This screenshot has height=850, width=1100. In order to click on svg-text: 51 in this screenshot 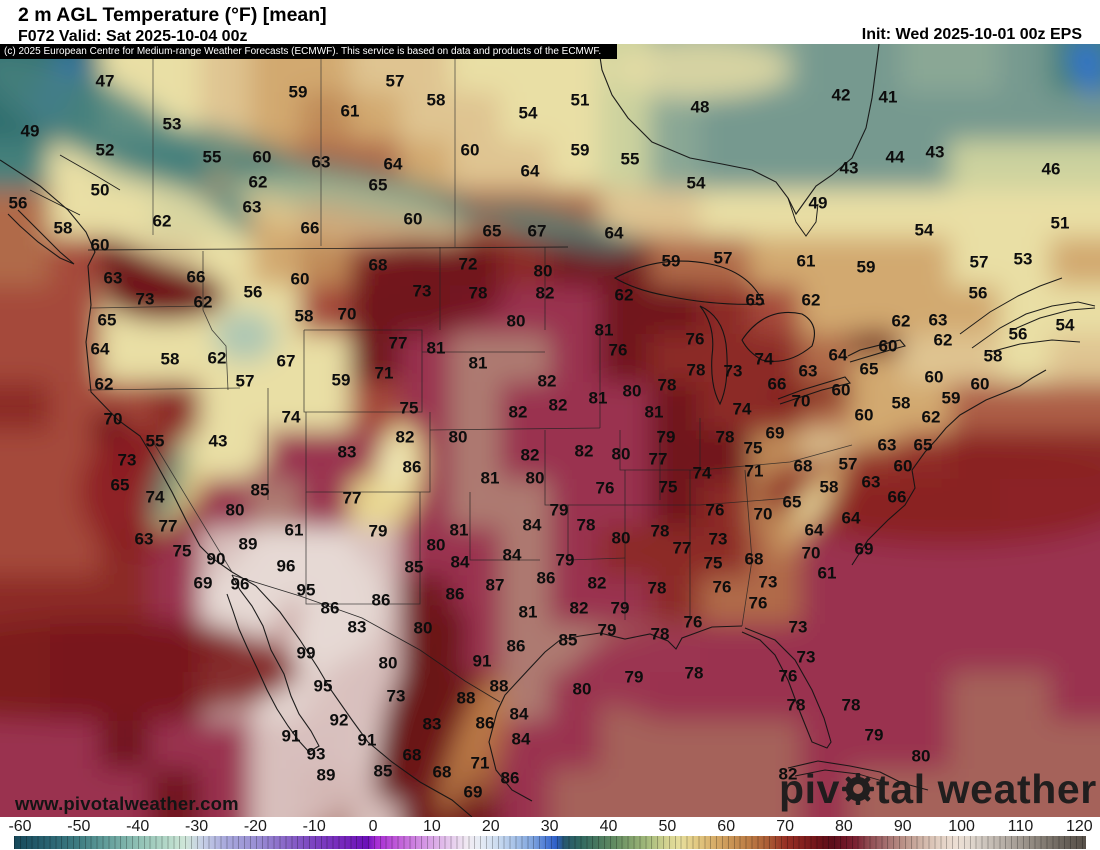, I will do `click(1060, 223)`.